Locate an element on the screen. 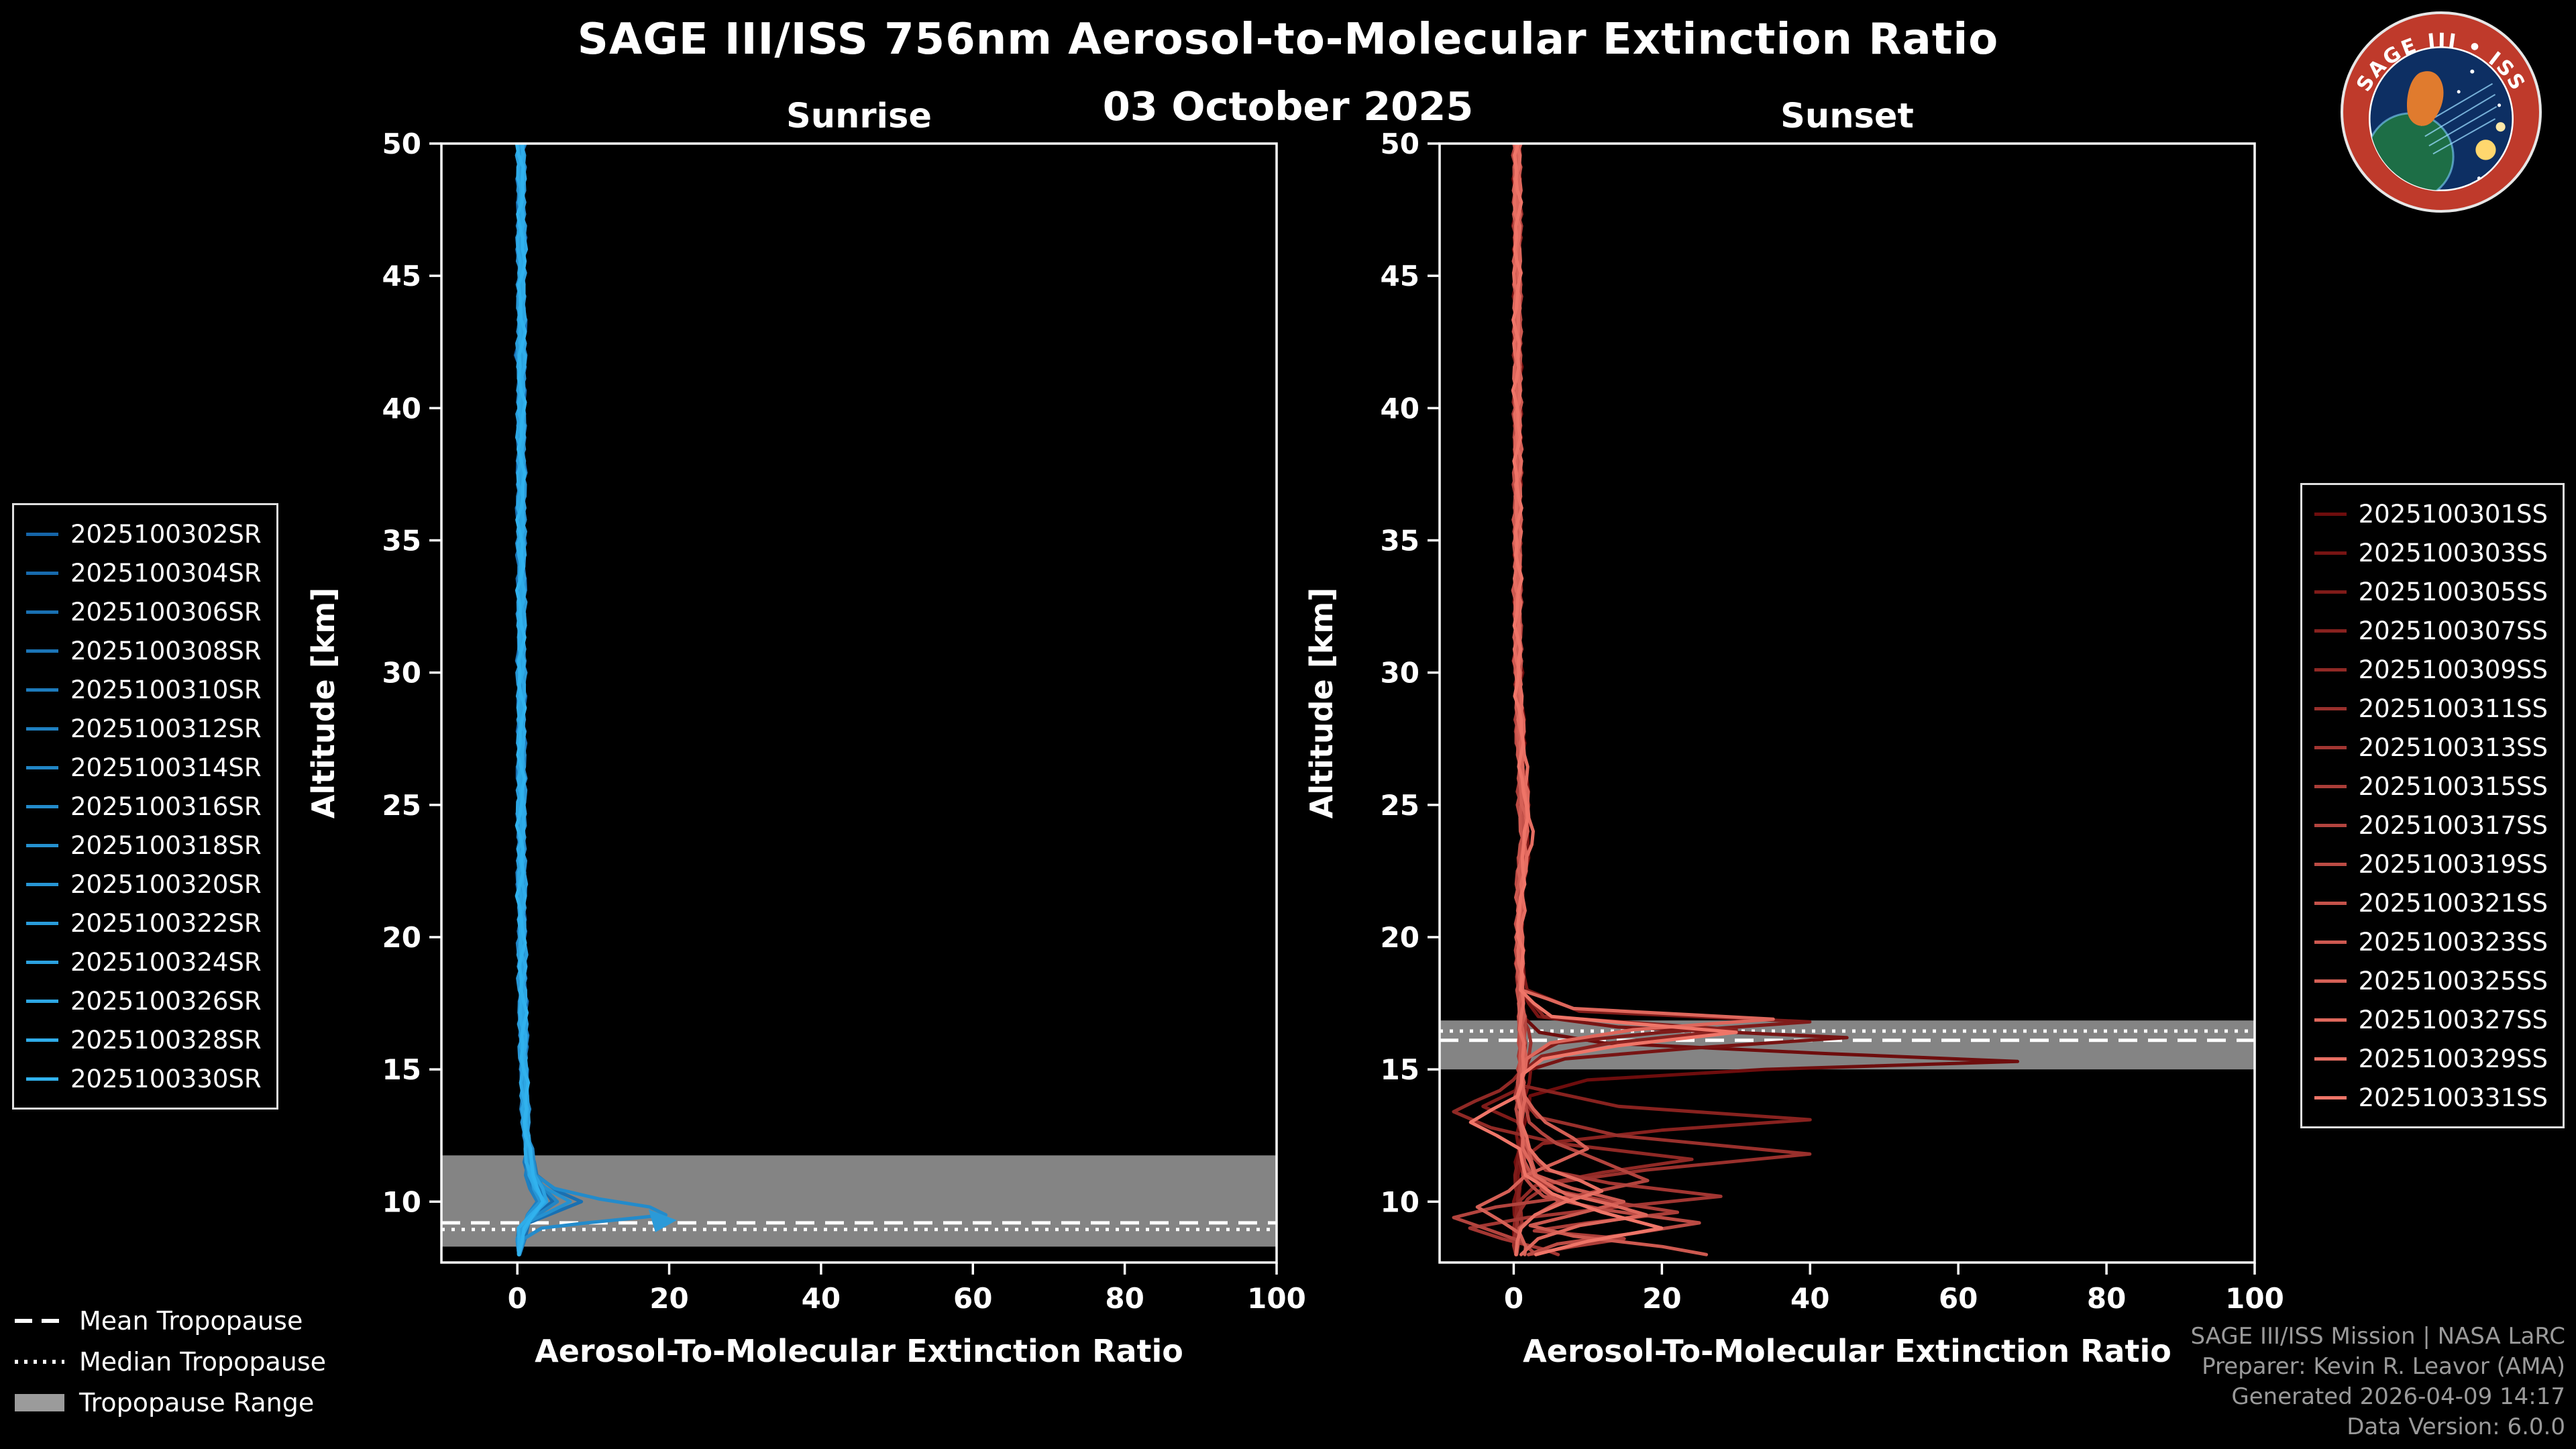 This screenshot has height=1449, width=2576. legend-item: 2025100314SR is located at coordinates (144, 767).